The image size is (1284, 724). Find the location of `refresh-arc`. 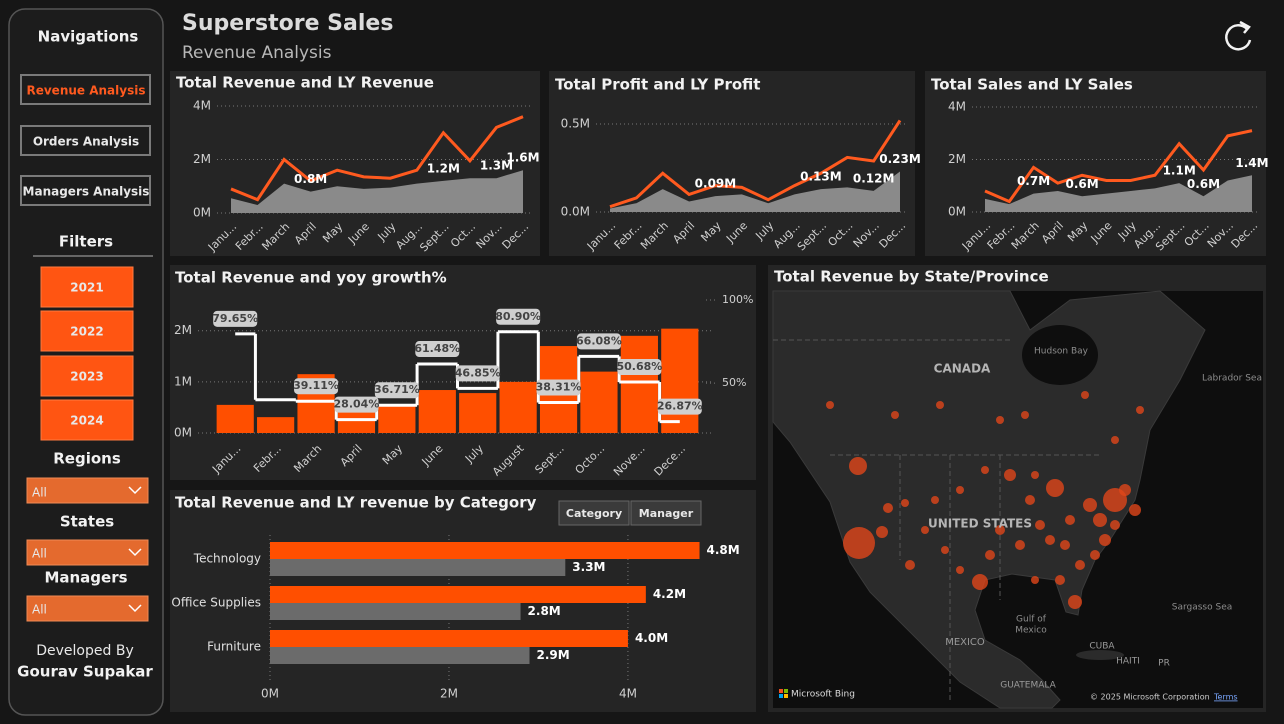

refresh-arc is located at coordinates (1238, 37).